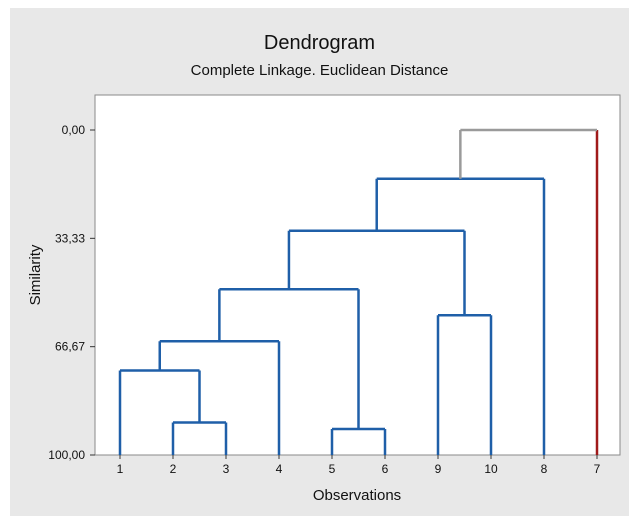 This screenshot has width=639, height=524. Describe the element at coordinates (279, 469) in the screenshot. I see `x-tick-label: 4` at that location.